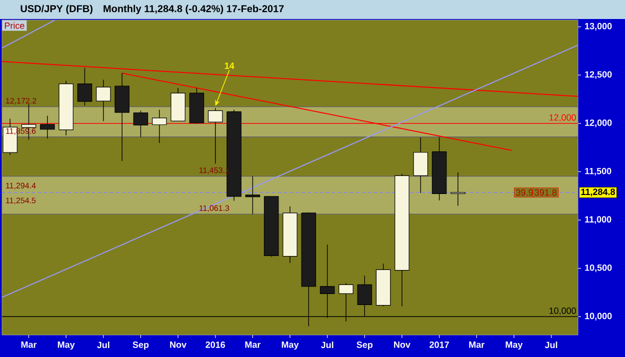 Image resolution: width=625 pixels, height=357 pixels. What do you see at coordinates (598, 268) in the screenshot?
I see `y-tick-label: 10,500` at bounding box center [598, 268].